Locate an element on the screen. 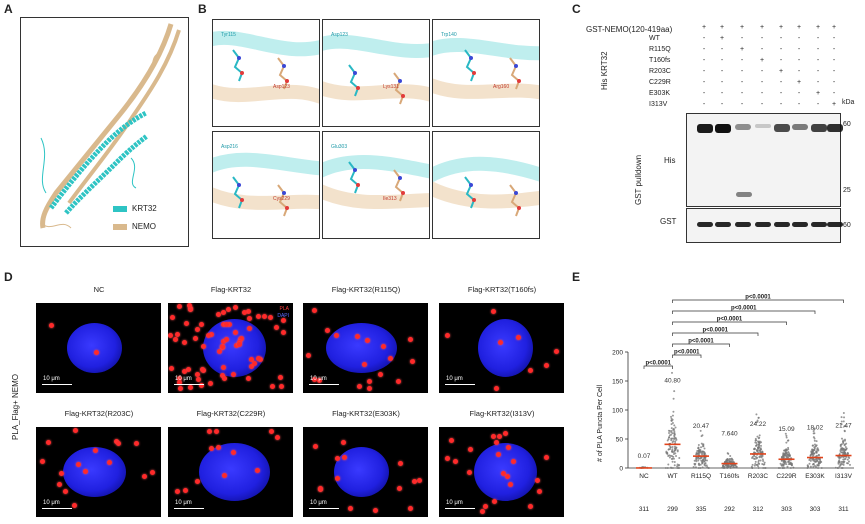  structure-zoom-panel is located at coordinates (486, 185).